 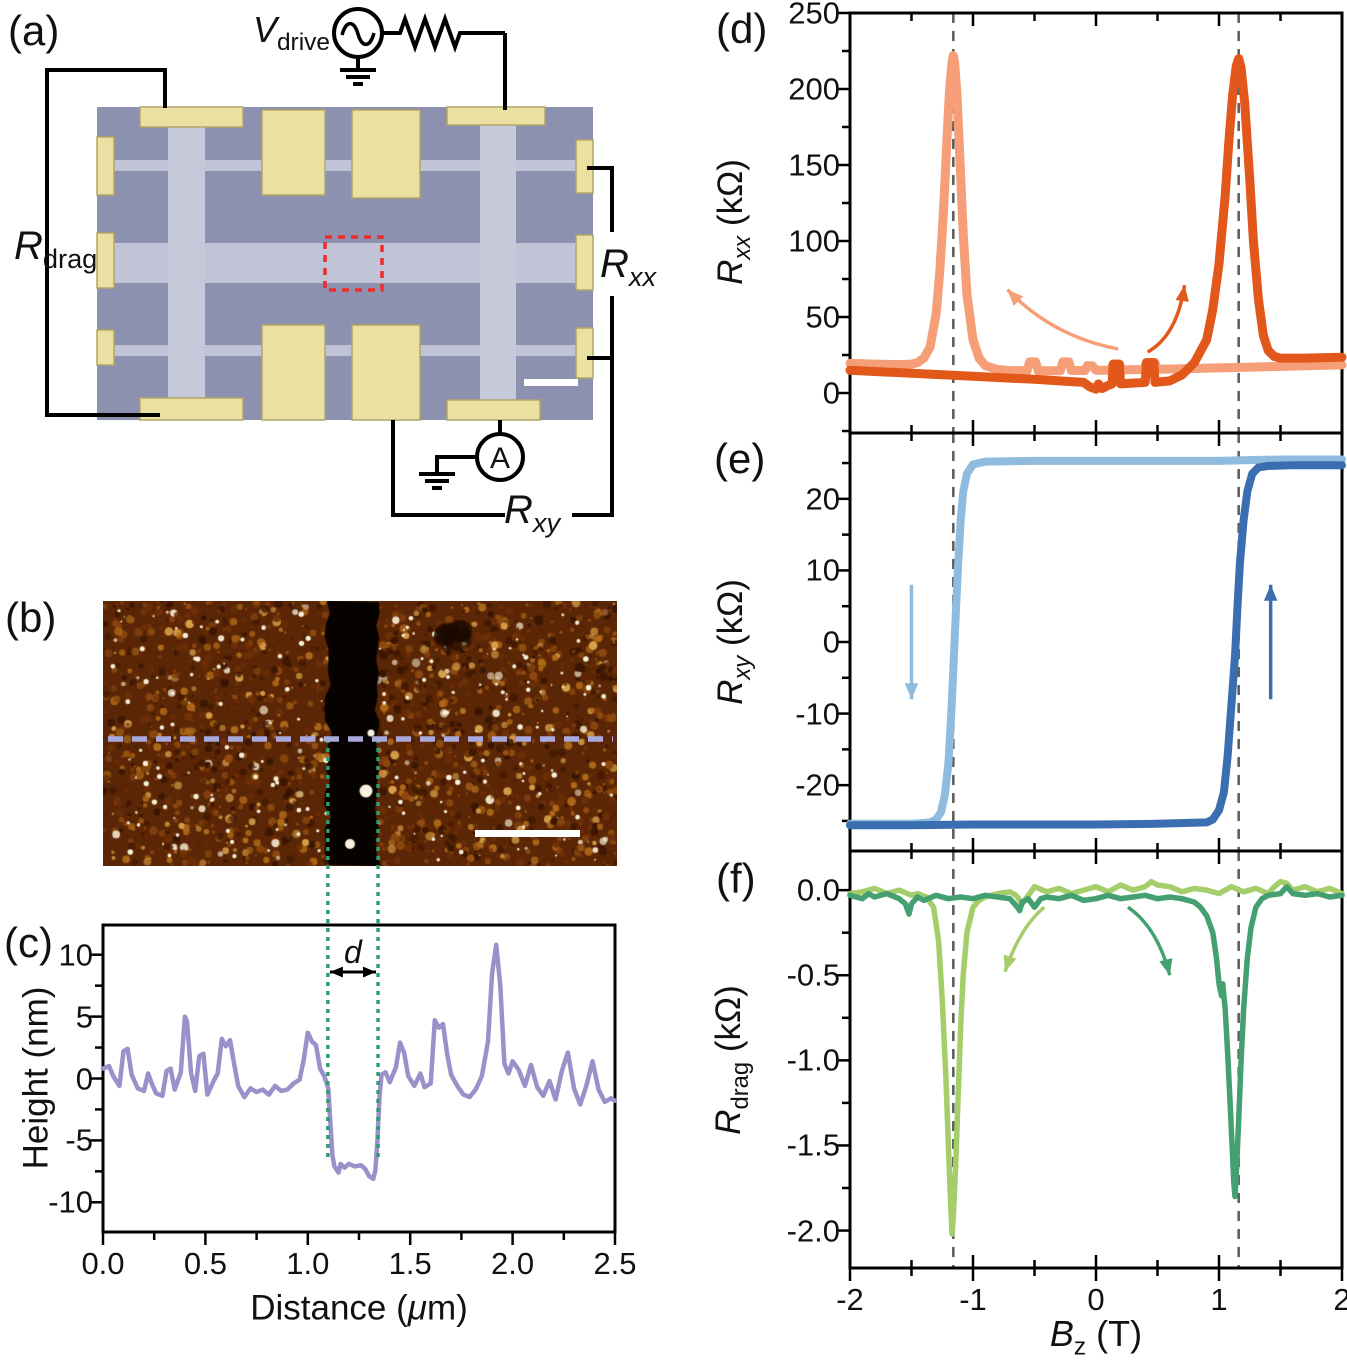 What do you see at coordinates (729, 1023) in the screenshot?
I see `f-ytitle-unit: (kΩ)` at bounding box center [729, 1023].